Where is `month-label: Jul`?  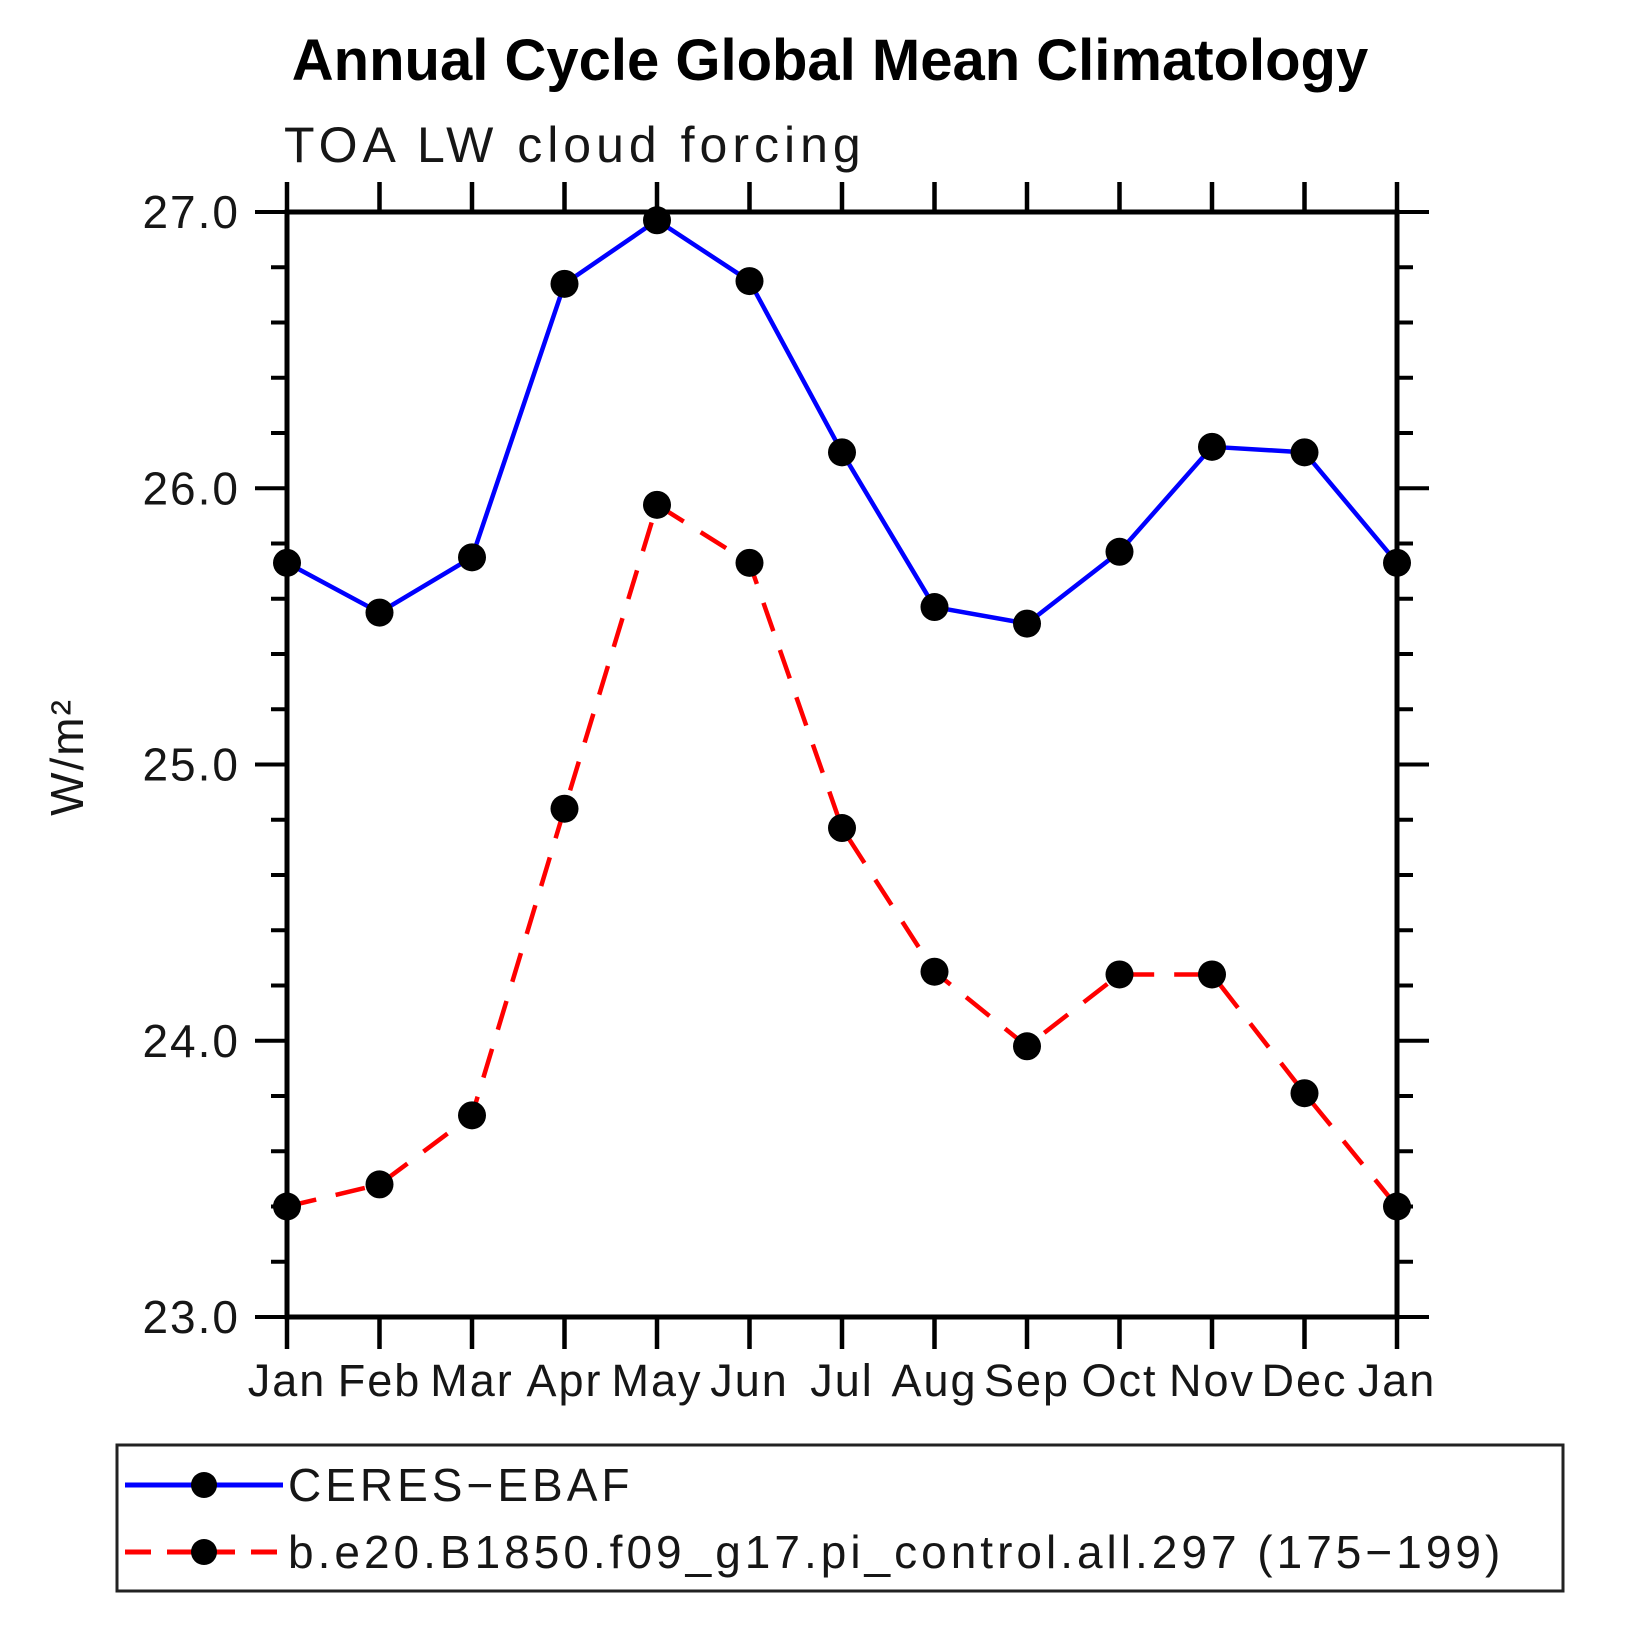 month-label: Jul is located at coordinates (842, 1380).